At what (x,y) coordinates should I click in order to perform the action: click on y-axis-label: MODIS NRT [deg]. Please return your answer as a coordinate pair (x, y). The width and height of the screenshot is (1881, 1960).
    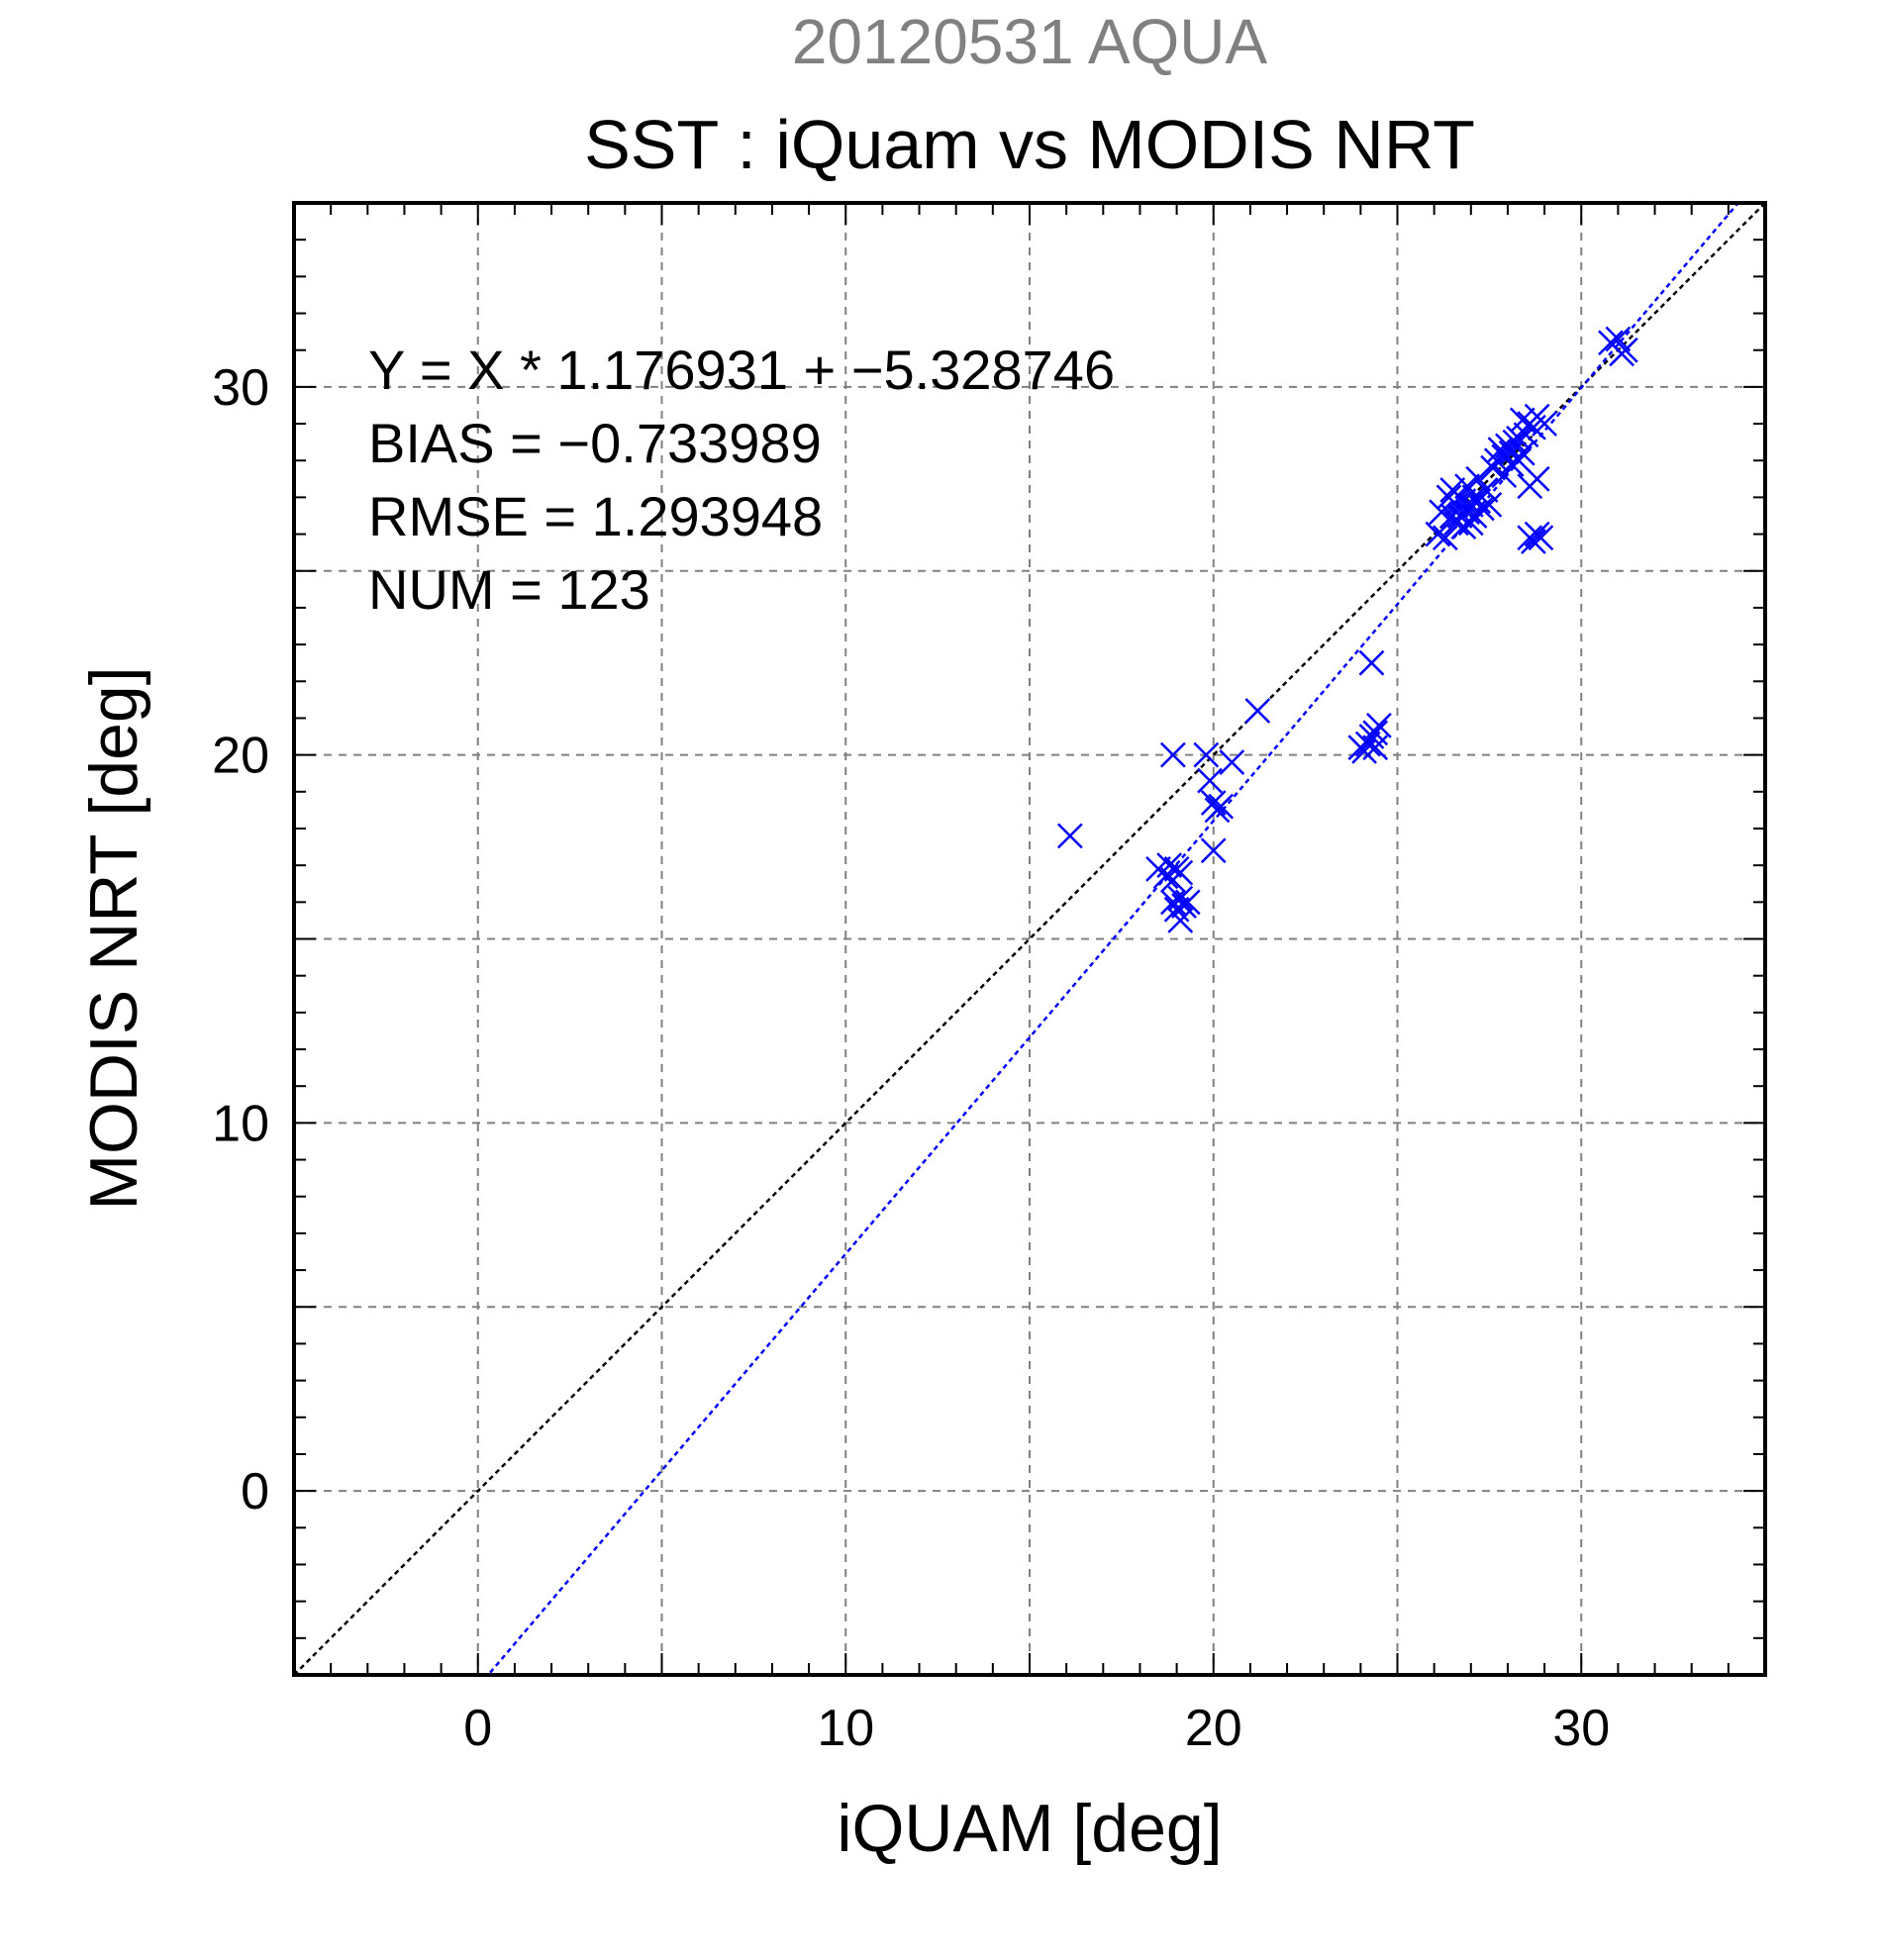
    Looking at the image, I should click on (113, 938).